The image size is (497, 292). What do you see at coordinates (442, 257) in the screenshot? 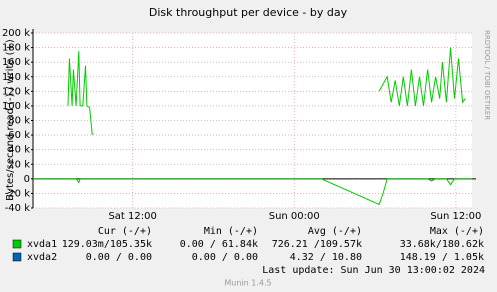
I see `legend-stat: 148.19 / 1.05k` at bounding box center [442, 257].